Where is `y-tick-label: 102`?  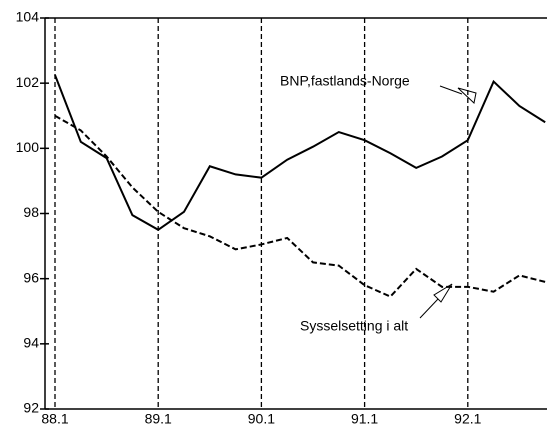 y-tick-label: 102 is located at coordinates (28, 82).